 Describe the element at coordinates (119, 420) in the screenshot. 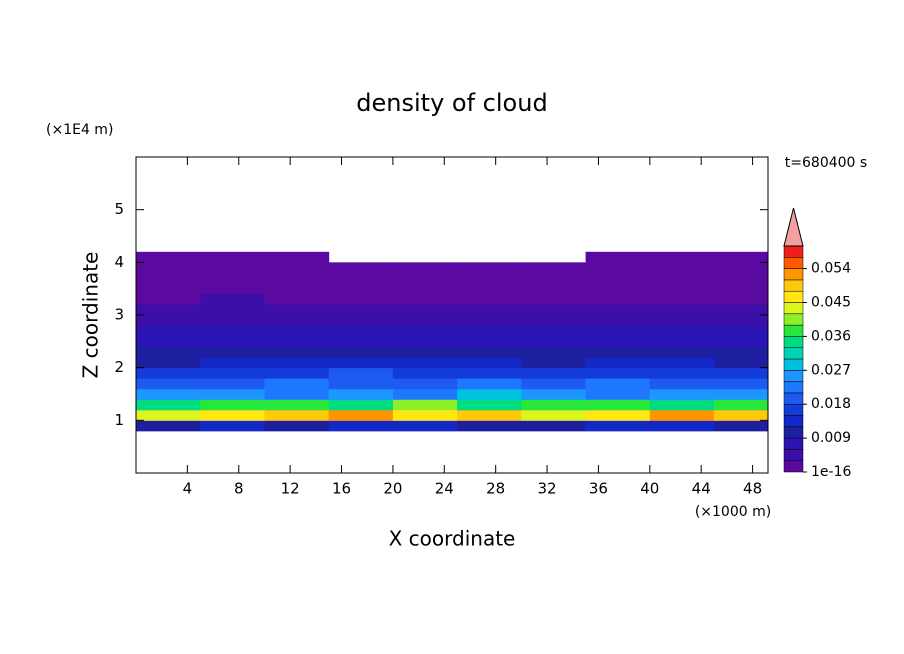

I see `y-tick-label: 1` at that location.